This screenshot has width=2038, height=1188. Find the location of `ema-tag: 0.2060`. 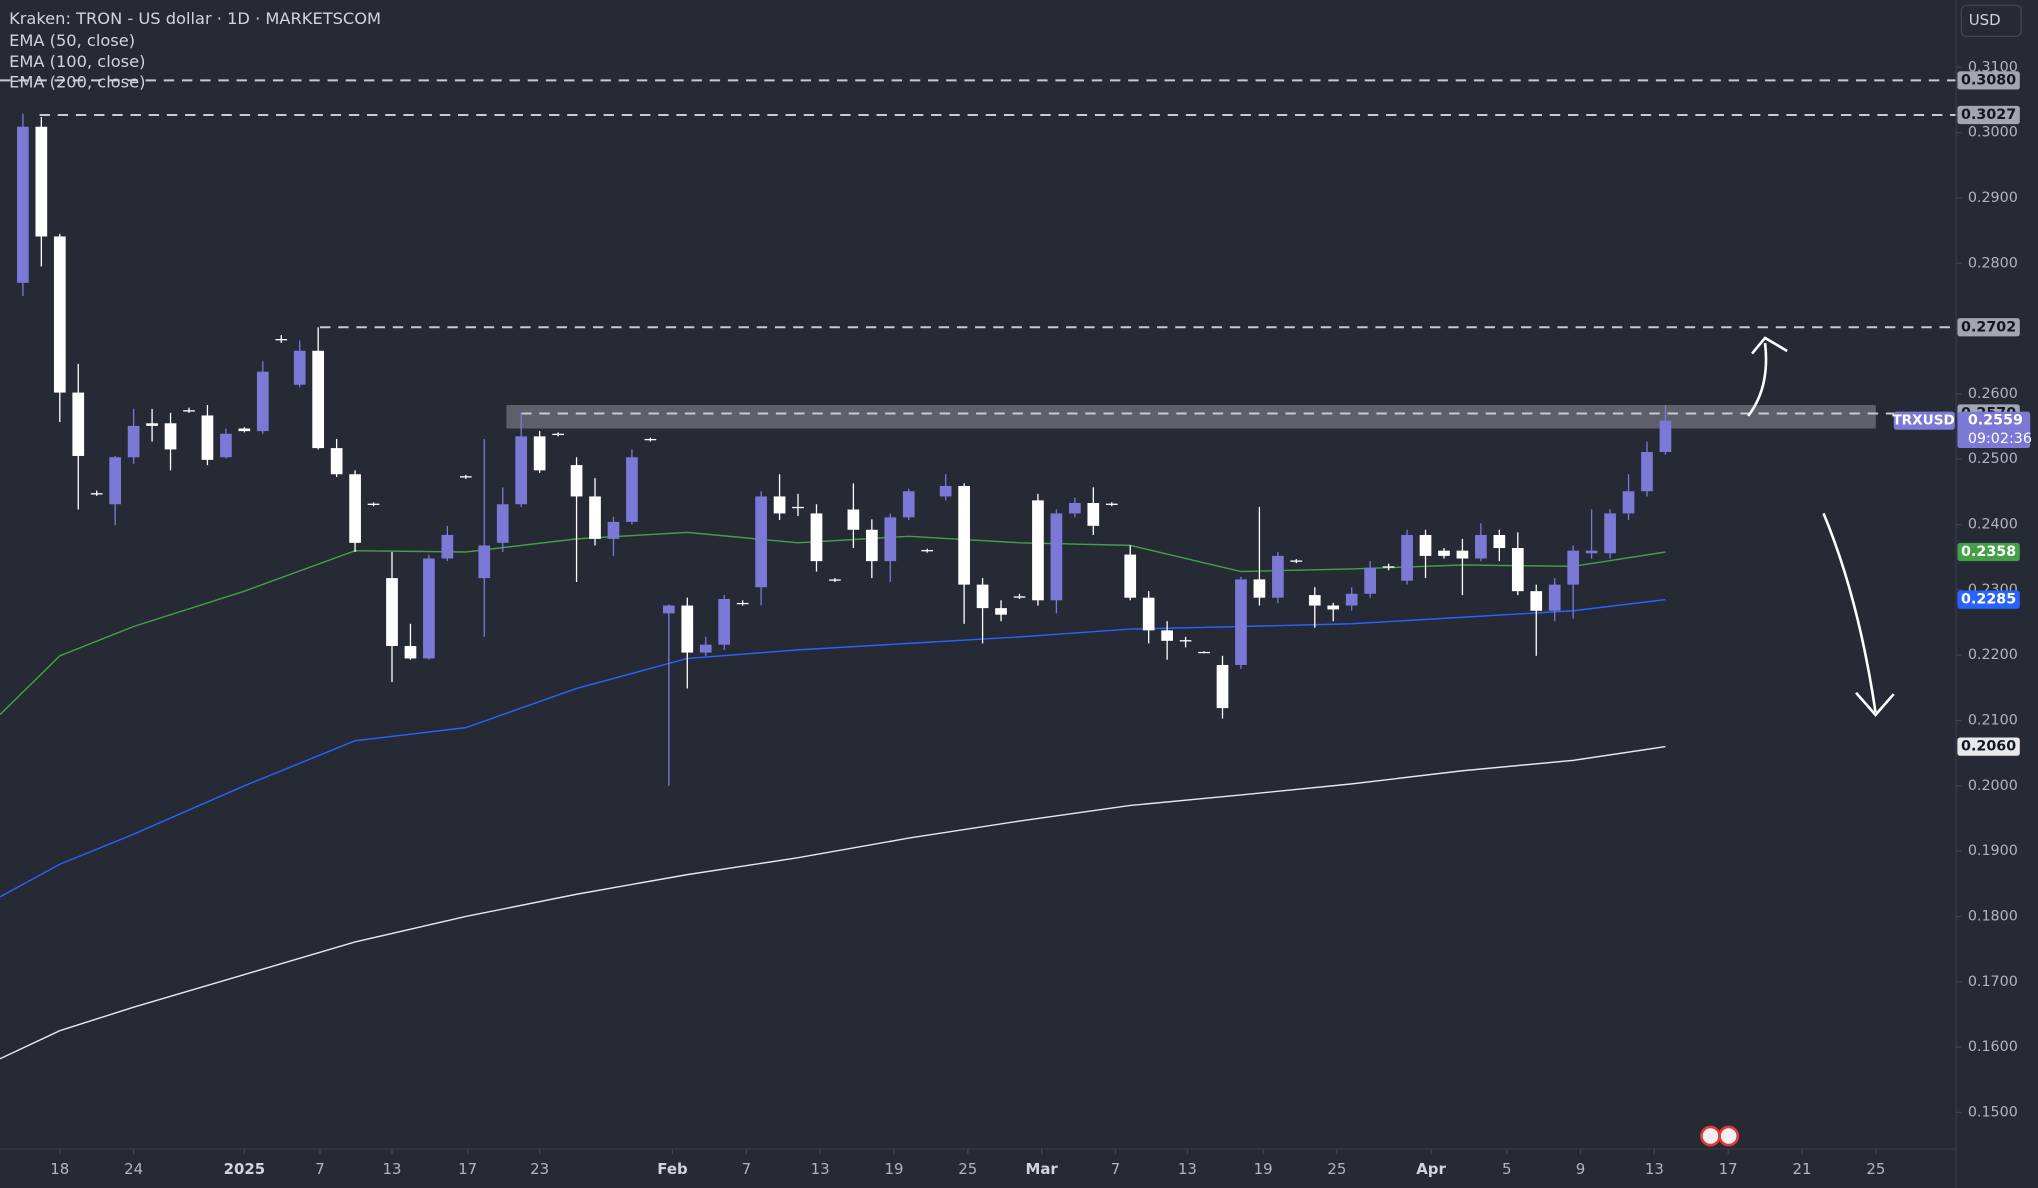

ema-tag: 0.2060 is located at coordinates (1988, 747).